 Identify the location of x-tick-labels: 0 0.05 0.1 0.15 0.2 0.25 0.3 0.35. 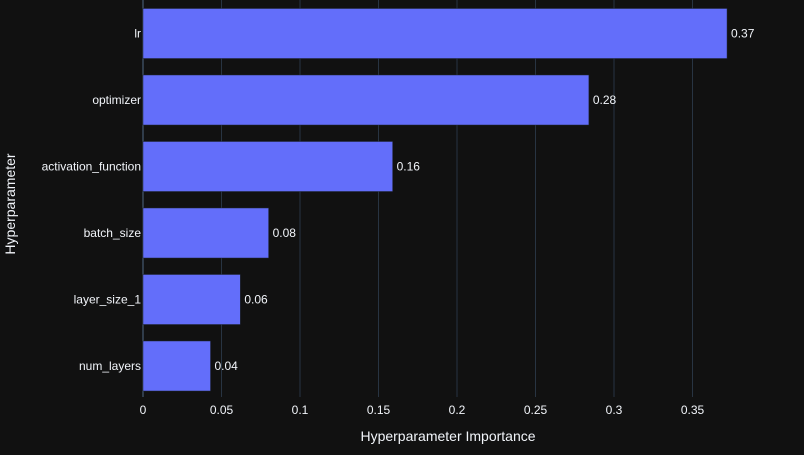
(422, 410).